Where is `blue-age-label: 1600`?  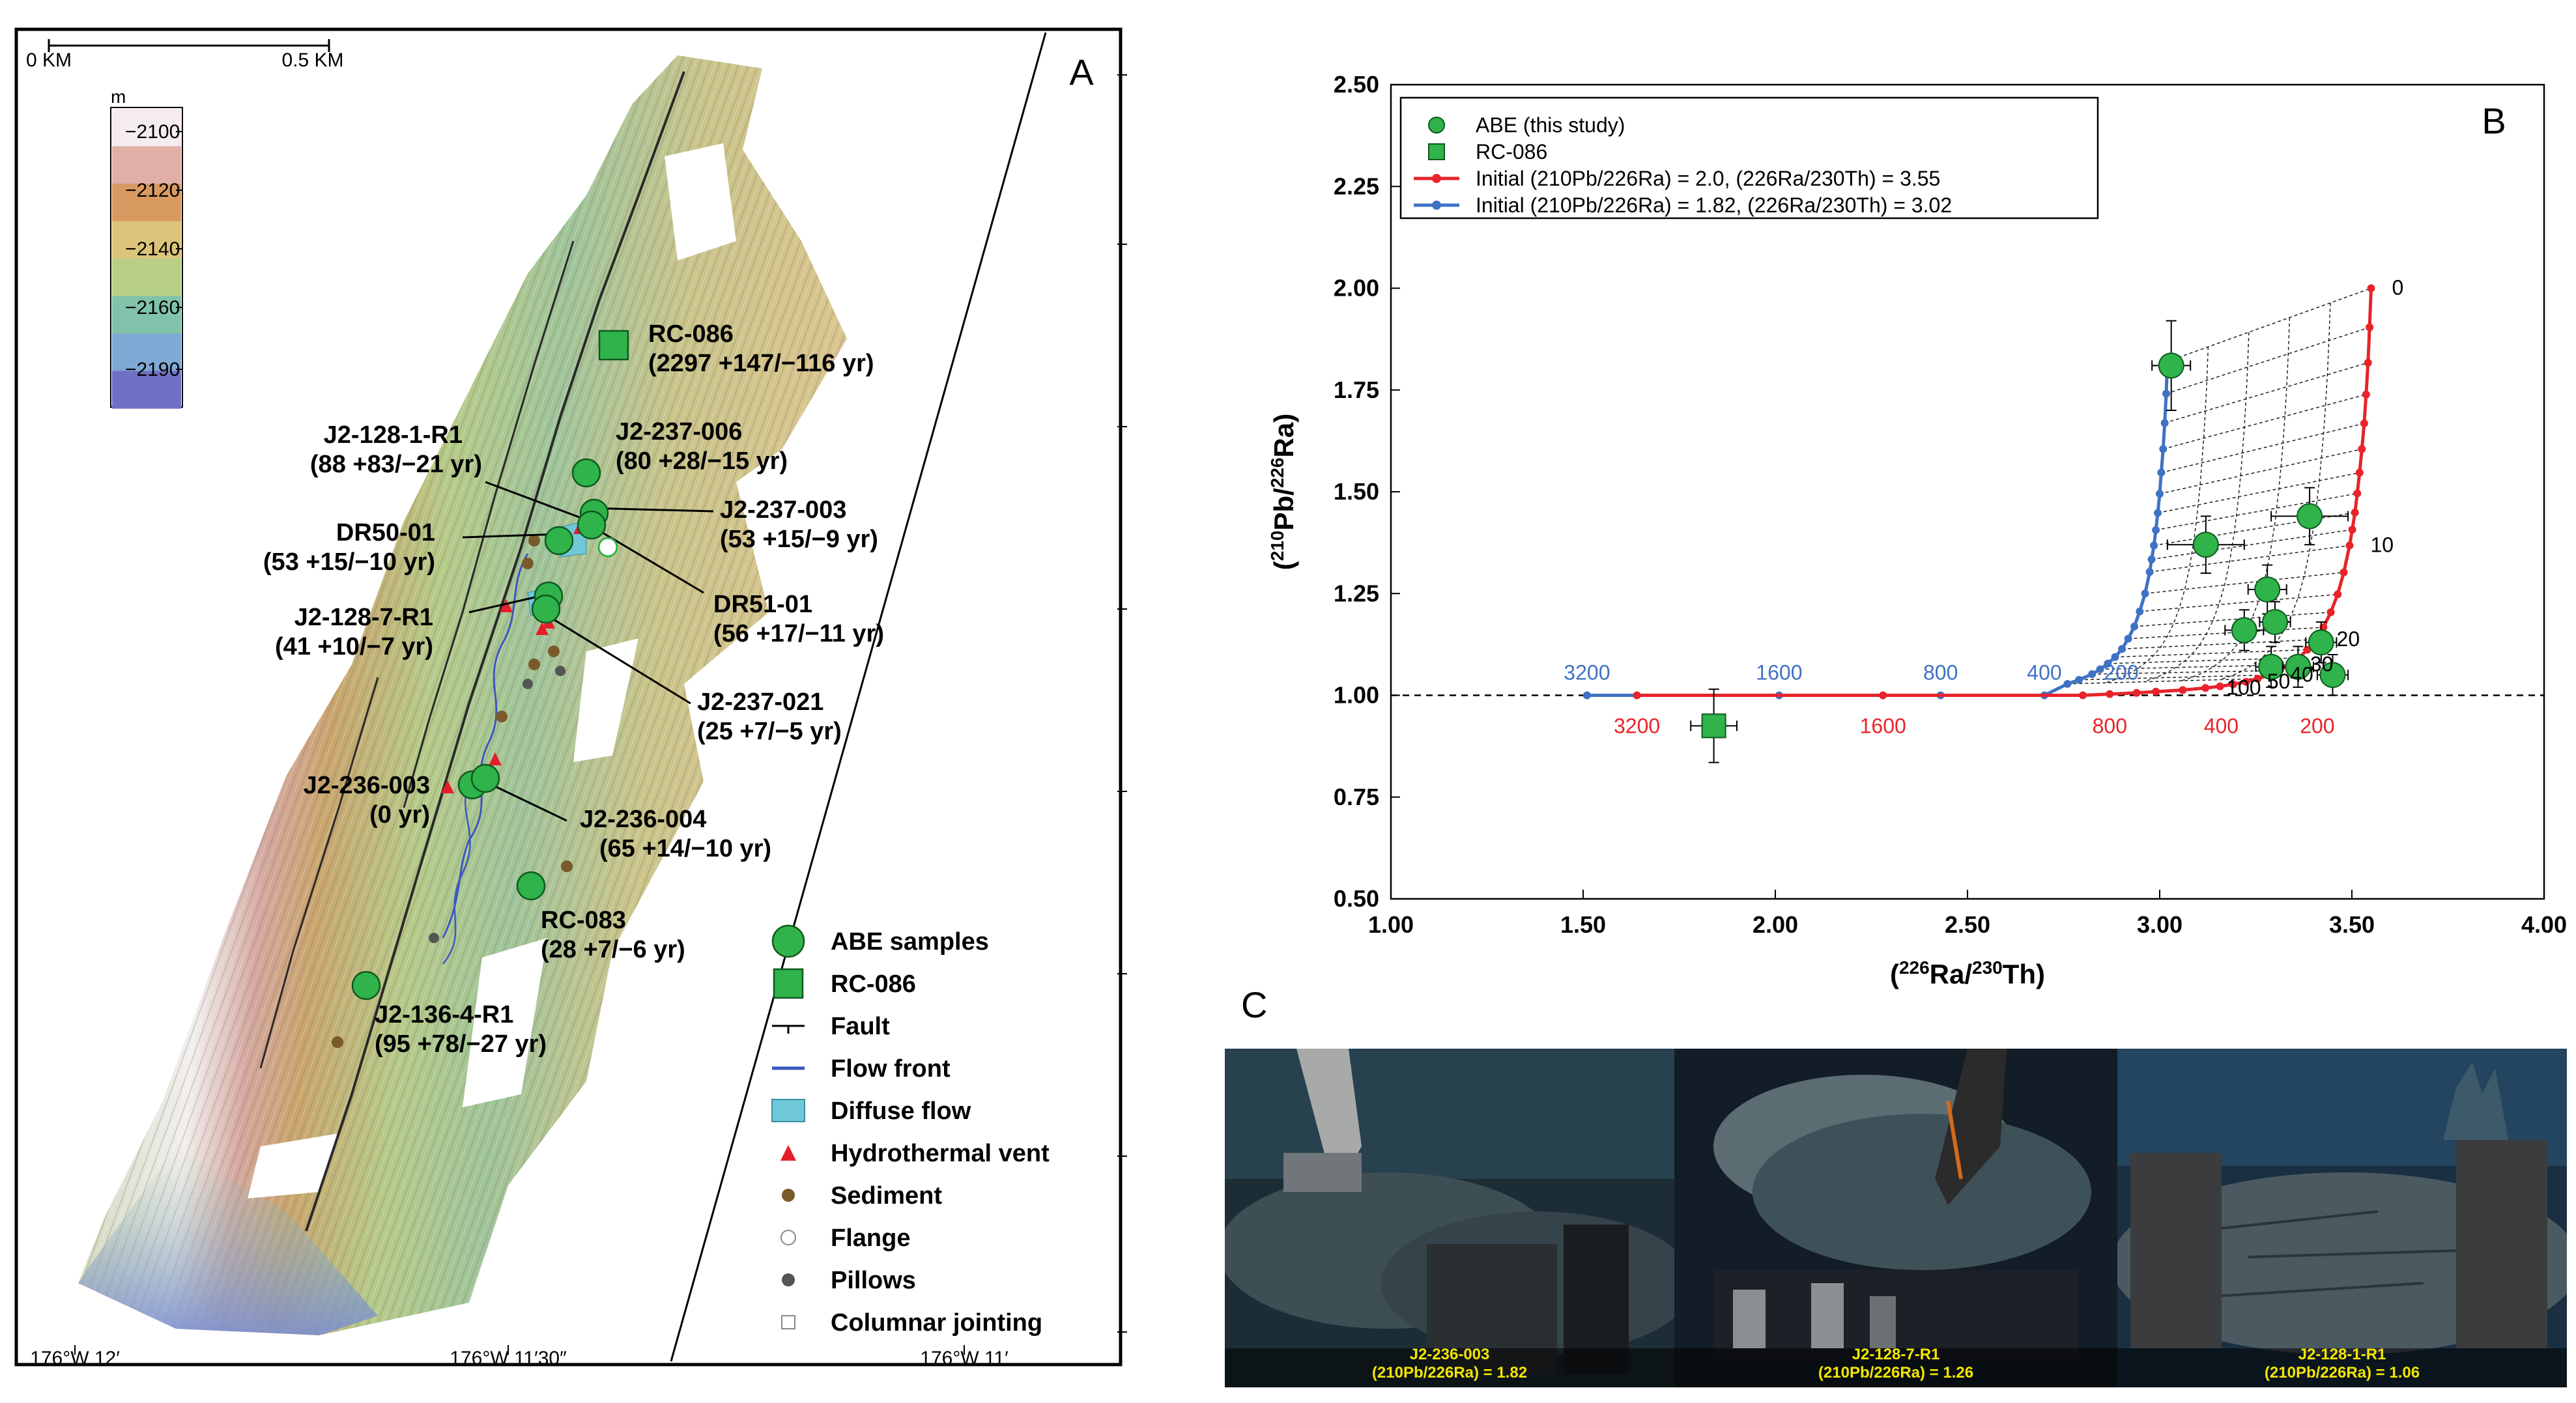 blue-age-label: 1600 is located at coordinates (1779, 673).